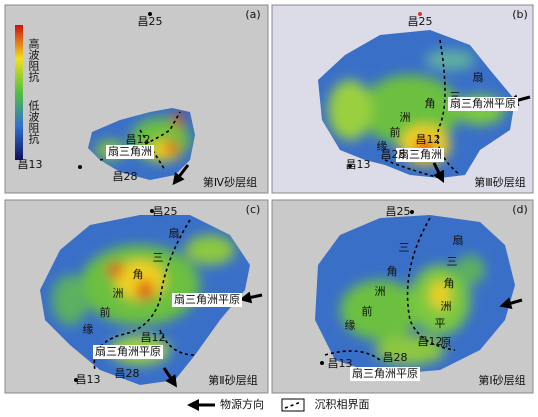  What do you see at coordinates (440, 323) in the screenshot?
I see `annotation: 平` at bounding box center [440, 323].